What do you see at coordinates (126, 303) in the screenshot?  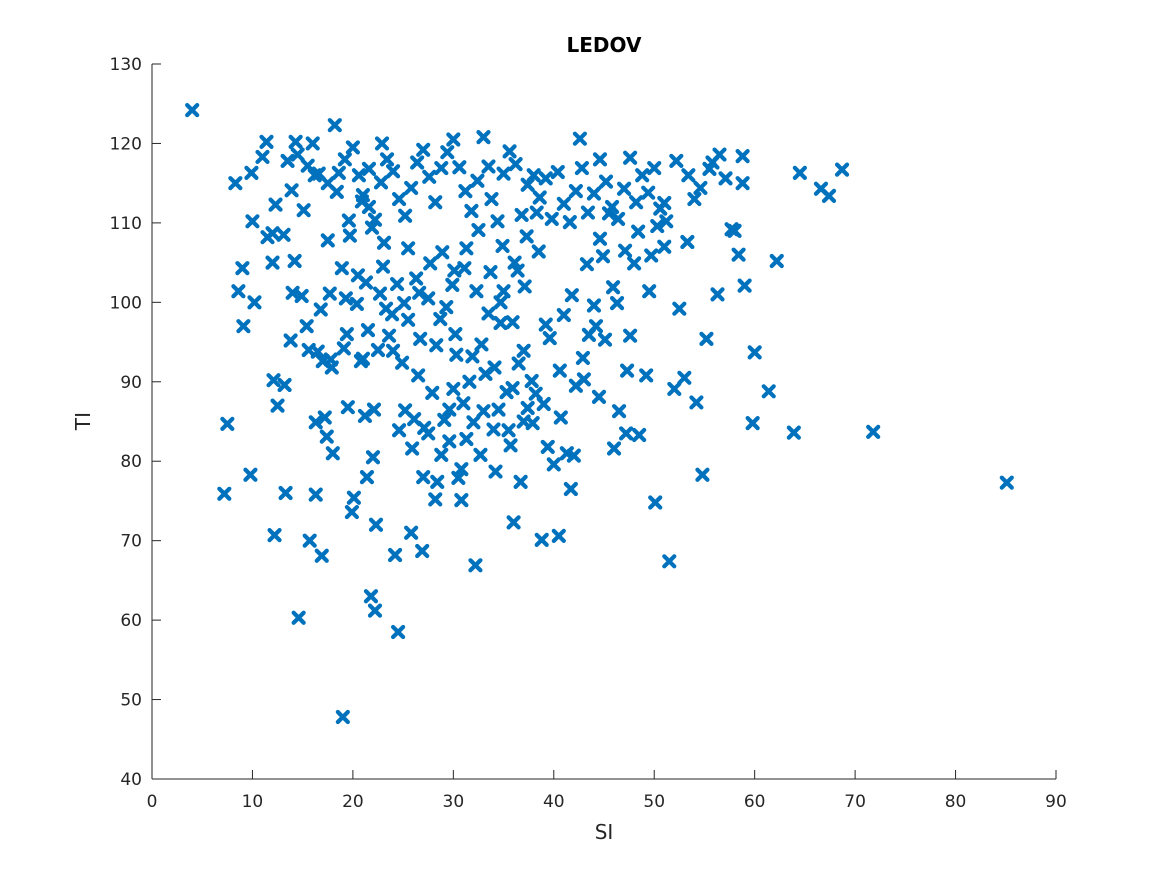 I see `y-tick-label: 100` at bounding box center [126, 303].